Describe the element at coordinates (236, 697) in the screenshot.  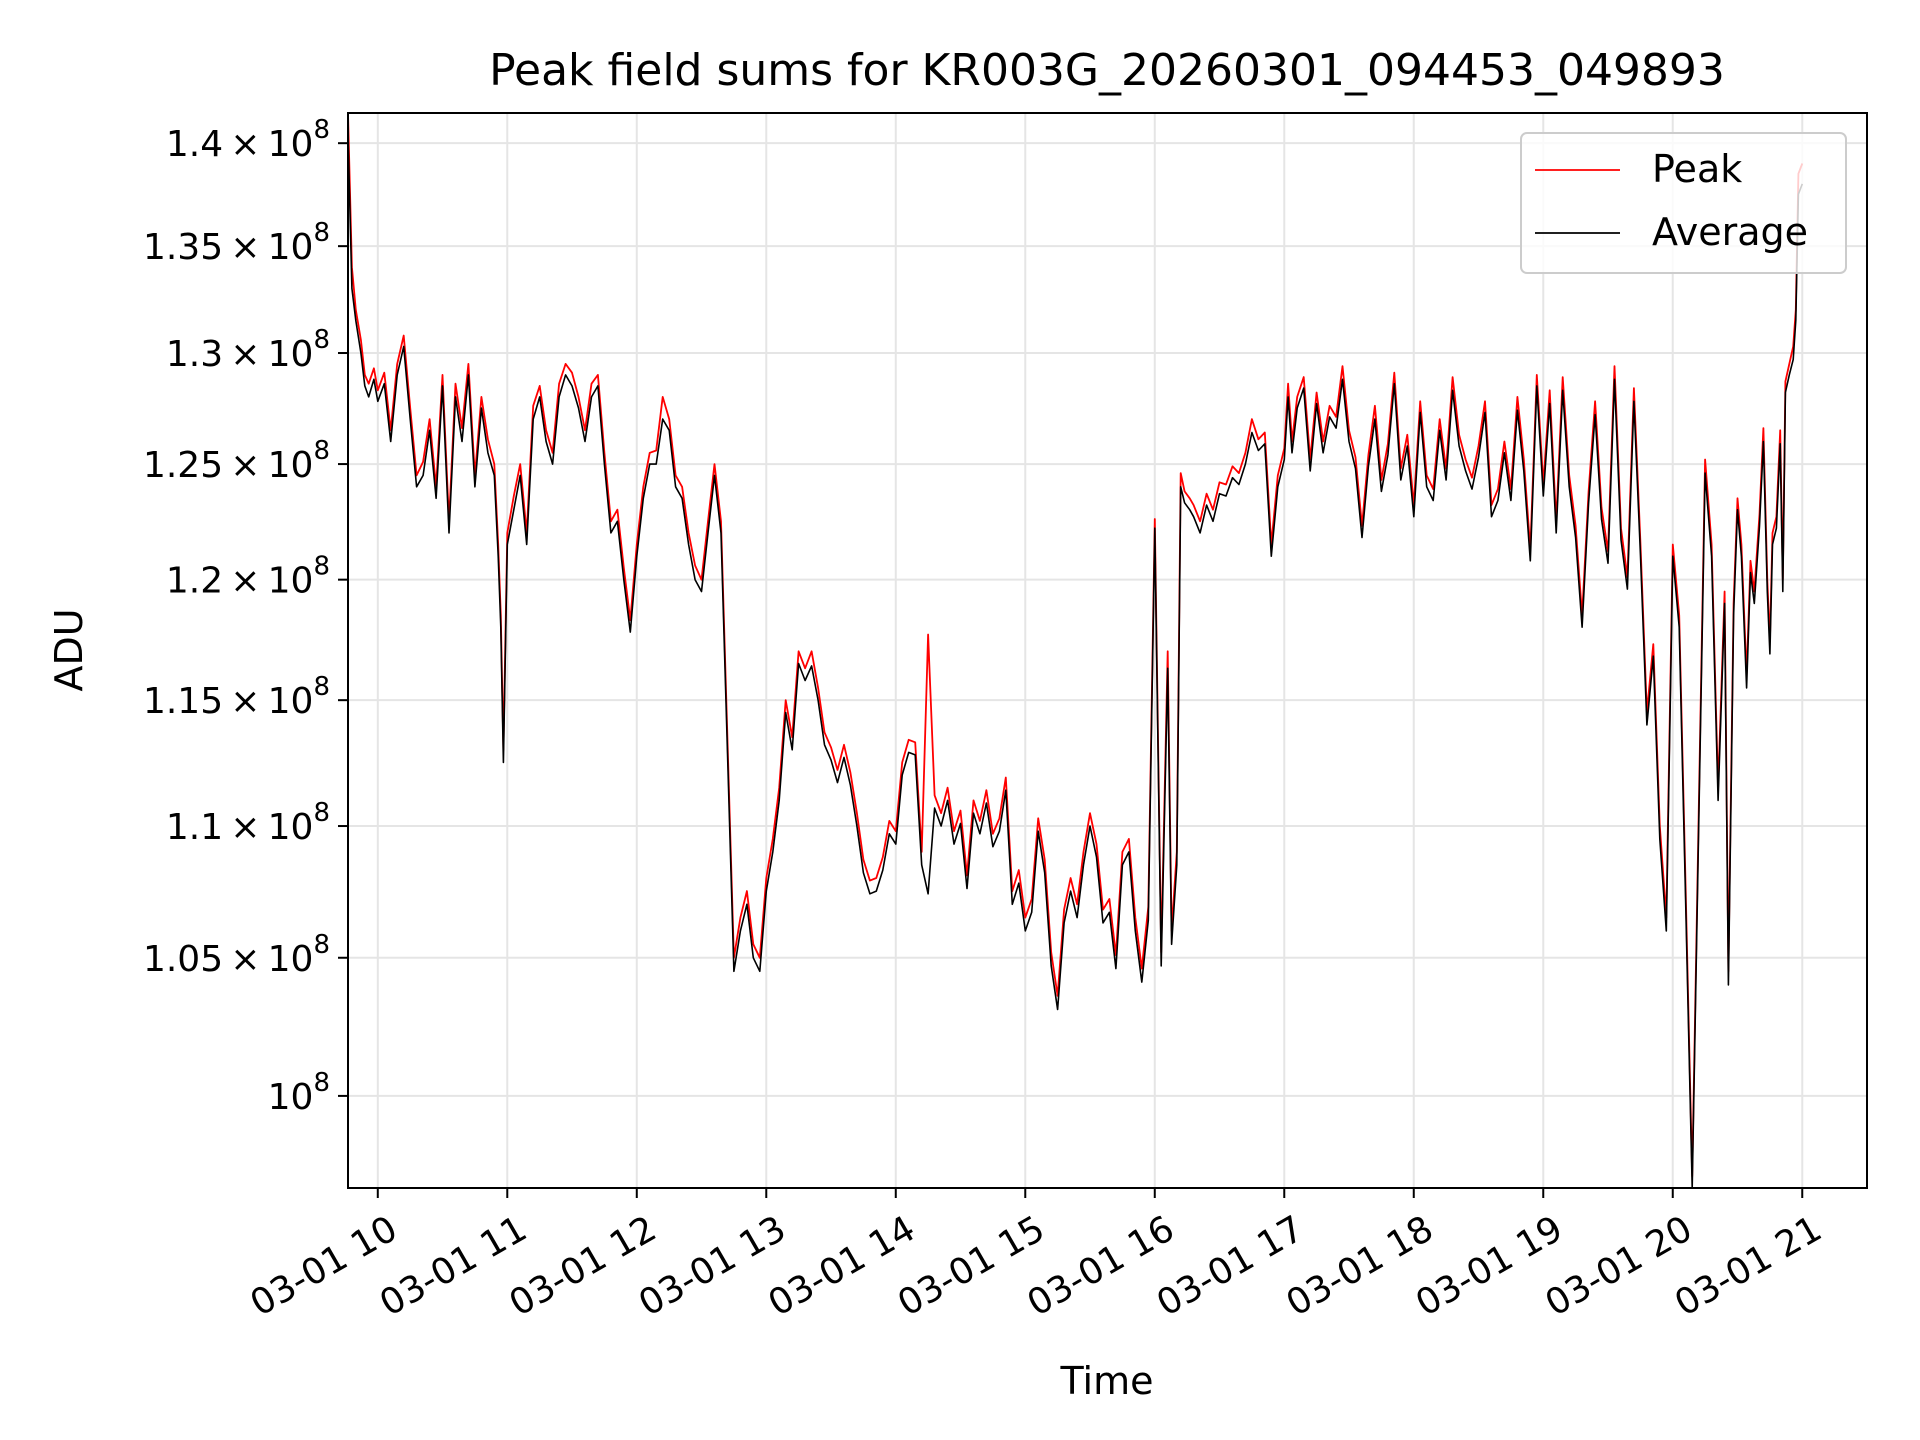
I see `y-tick-label: 1.15 × 10⁸` at that location.